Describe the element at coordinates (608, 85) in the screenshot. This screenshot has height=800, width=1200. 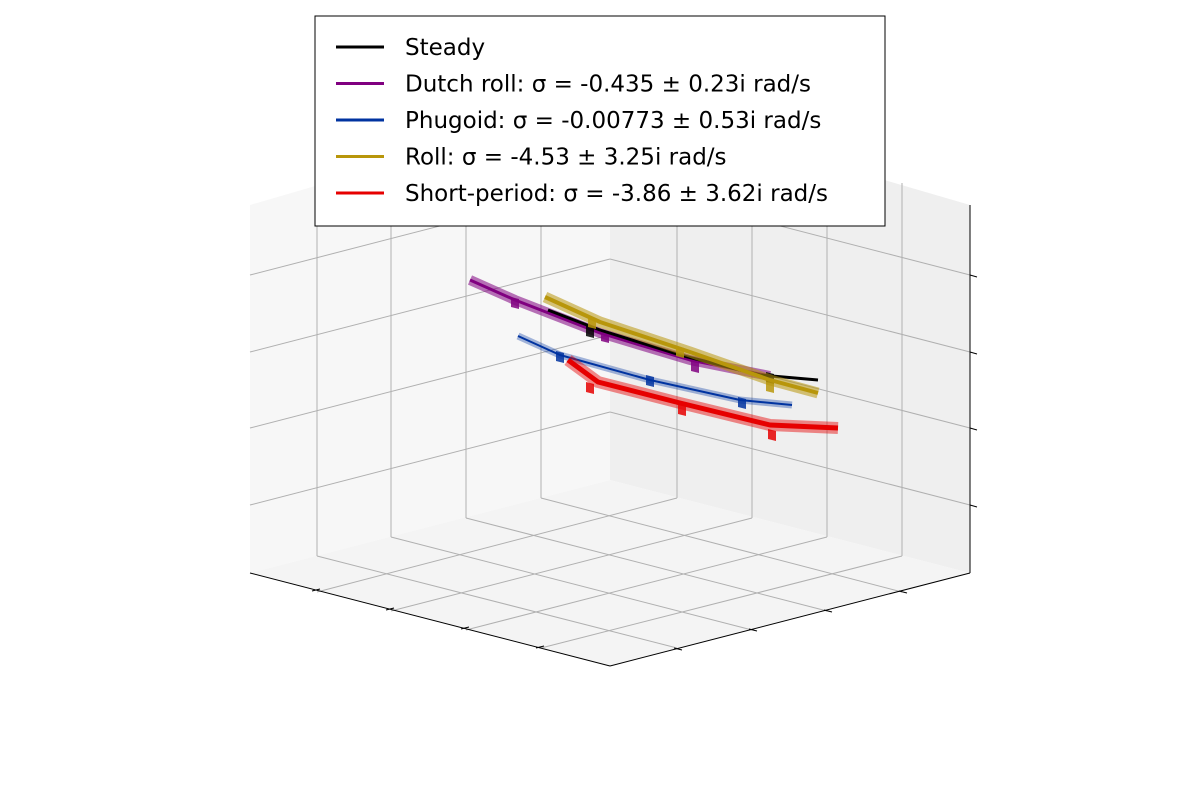
I see `legend-label-1: Dutch roll: σ = -0.435 ± 0.23i rad/s` at that location.